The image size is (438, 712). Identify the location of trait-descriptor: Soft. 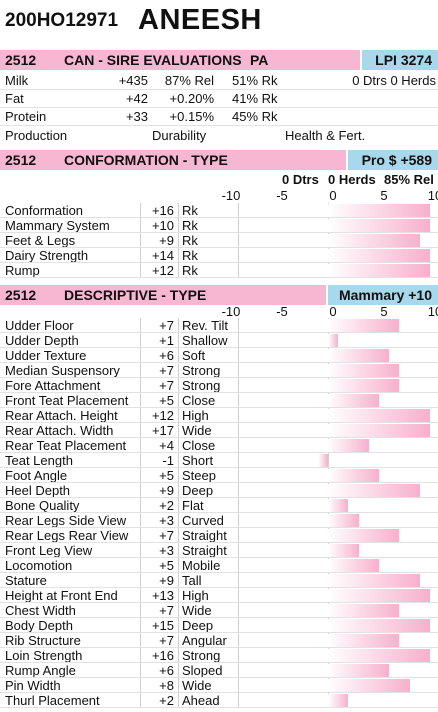
(194, 355).